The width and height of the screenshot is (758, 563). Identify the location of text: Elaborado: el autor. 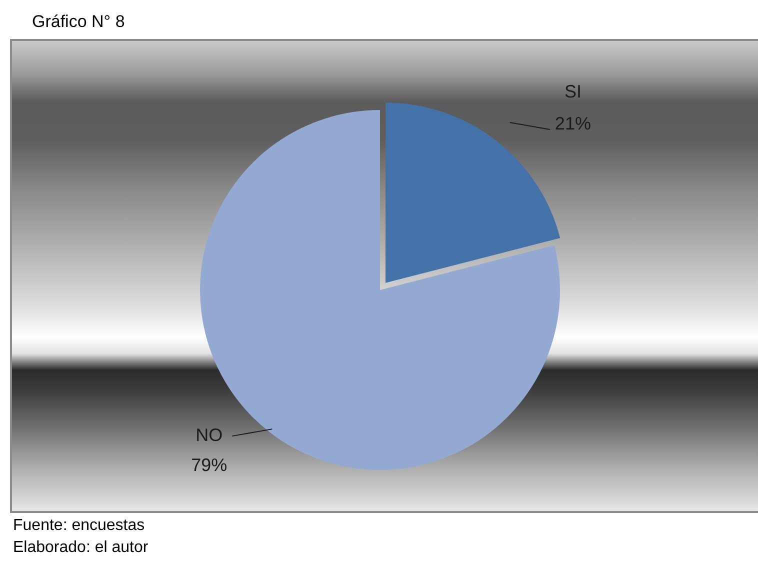
(80, 548).